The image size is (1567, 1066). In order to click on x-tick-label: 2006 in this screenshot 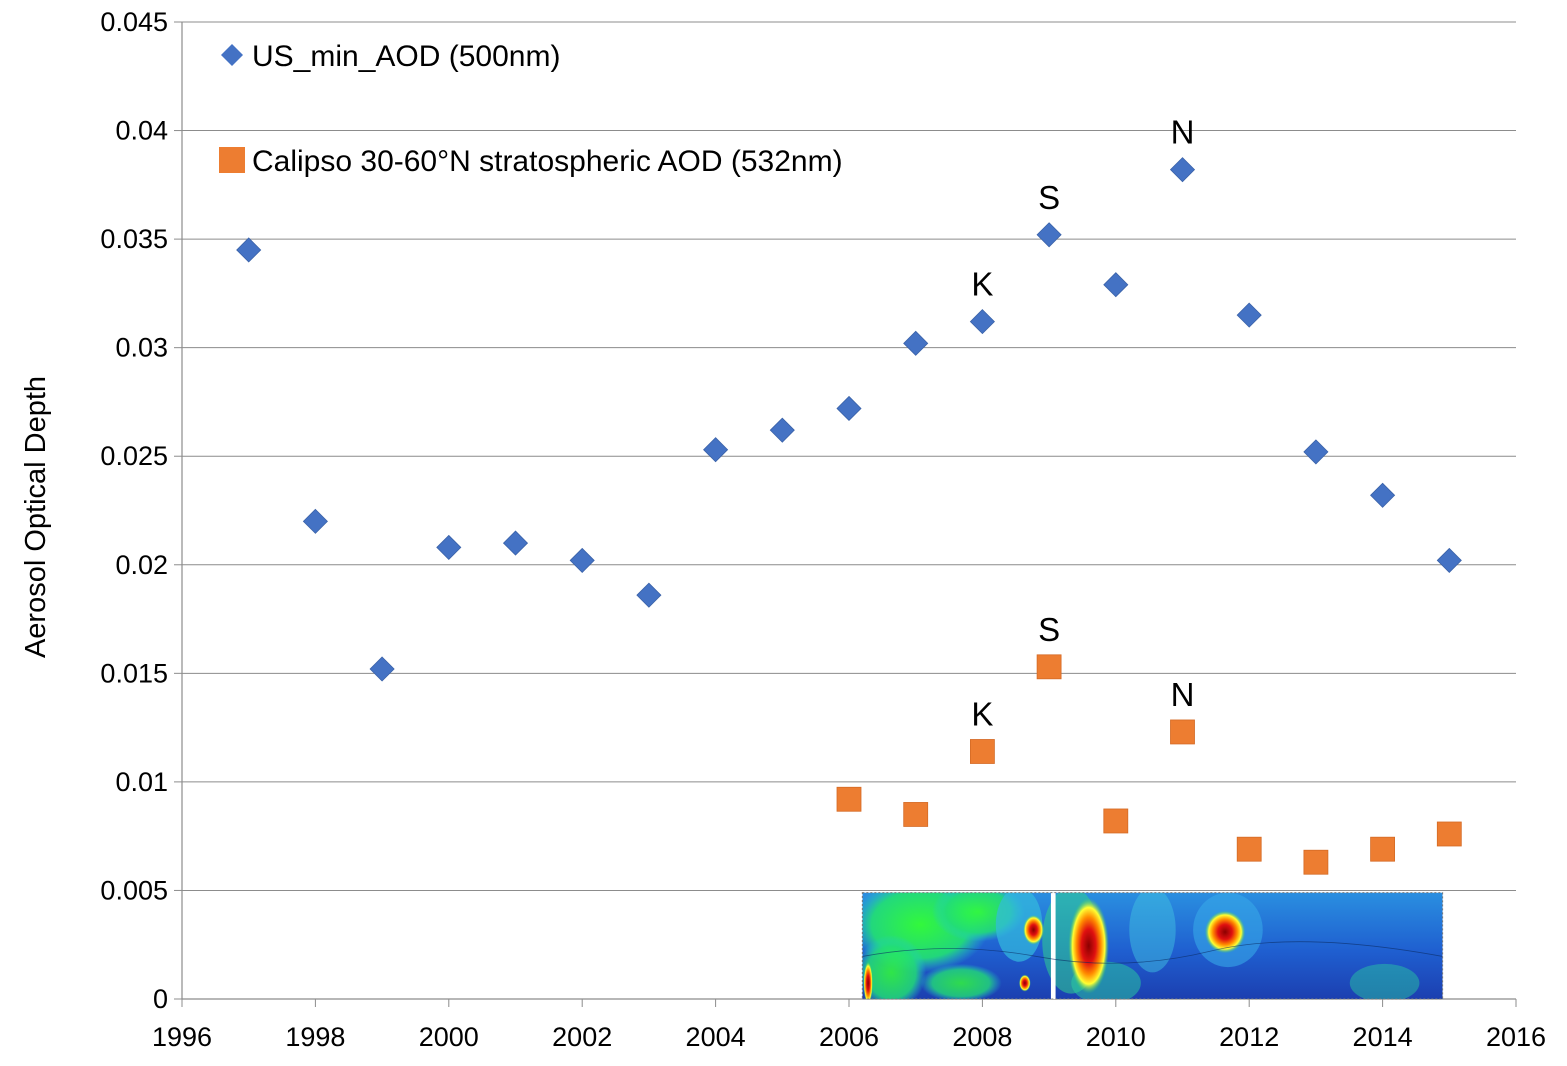, I will do `click(849, 1037)`.